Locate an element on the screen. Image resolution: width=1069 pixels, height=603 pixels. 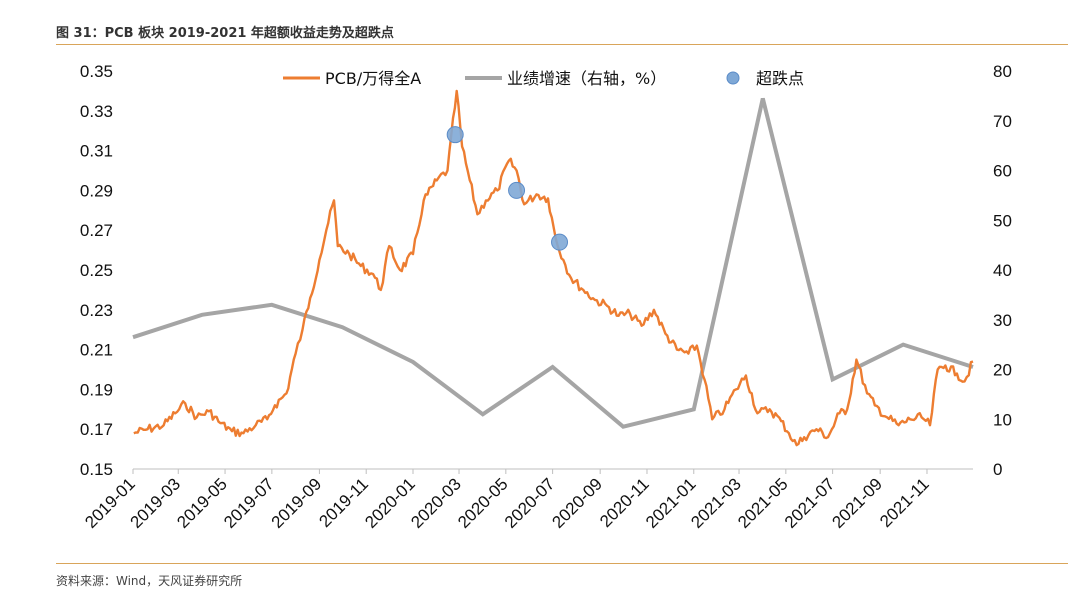
x-tick-label: 2020-07 is located at coordinates (530, 503).